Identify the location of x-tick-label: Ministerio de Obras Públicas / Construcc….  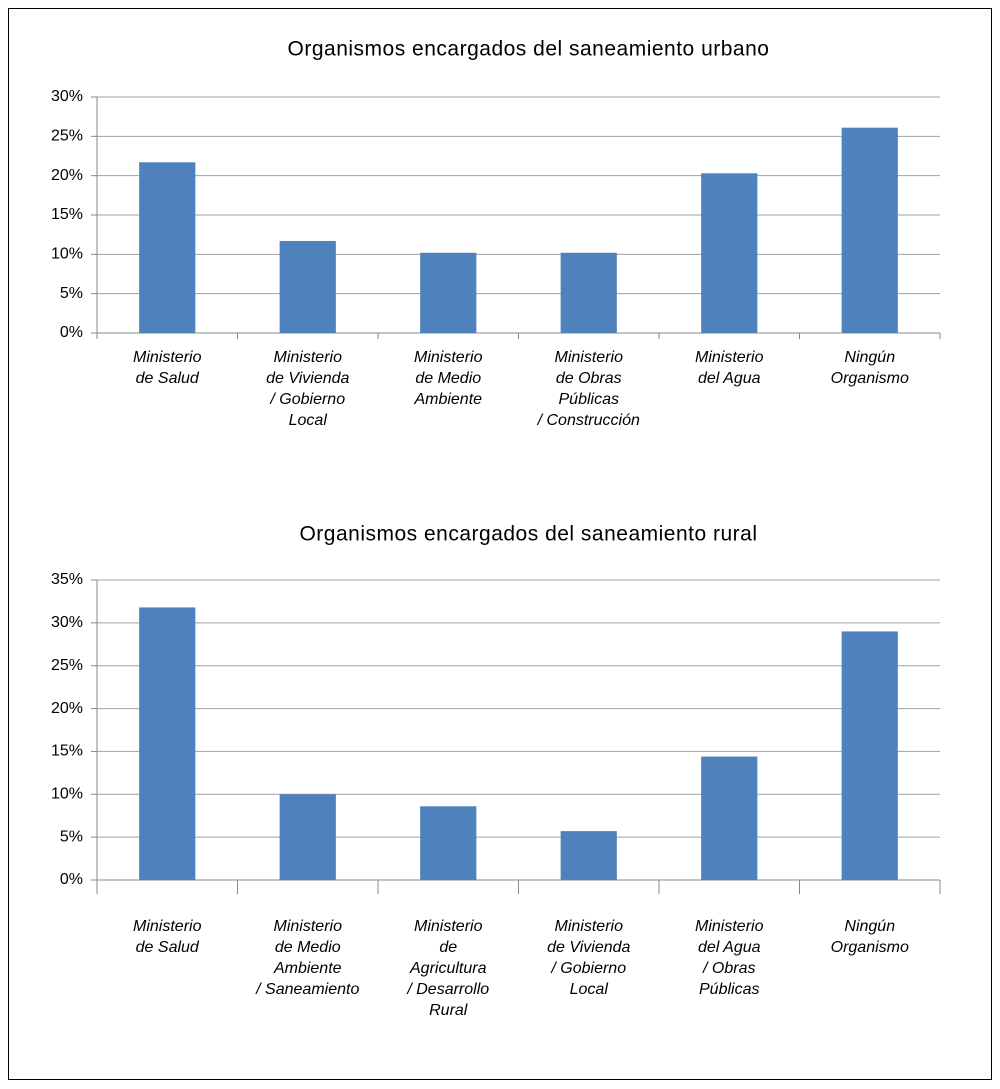
(588, 389).